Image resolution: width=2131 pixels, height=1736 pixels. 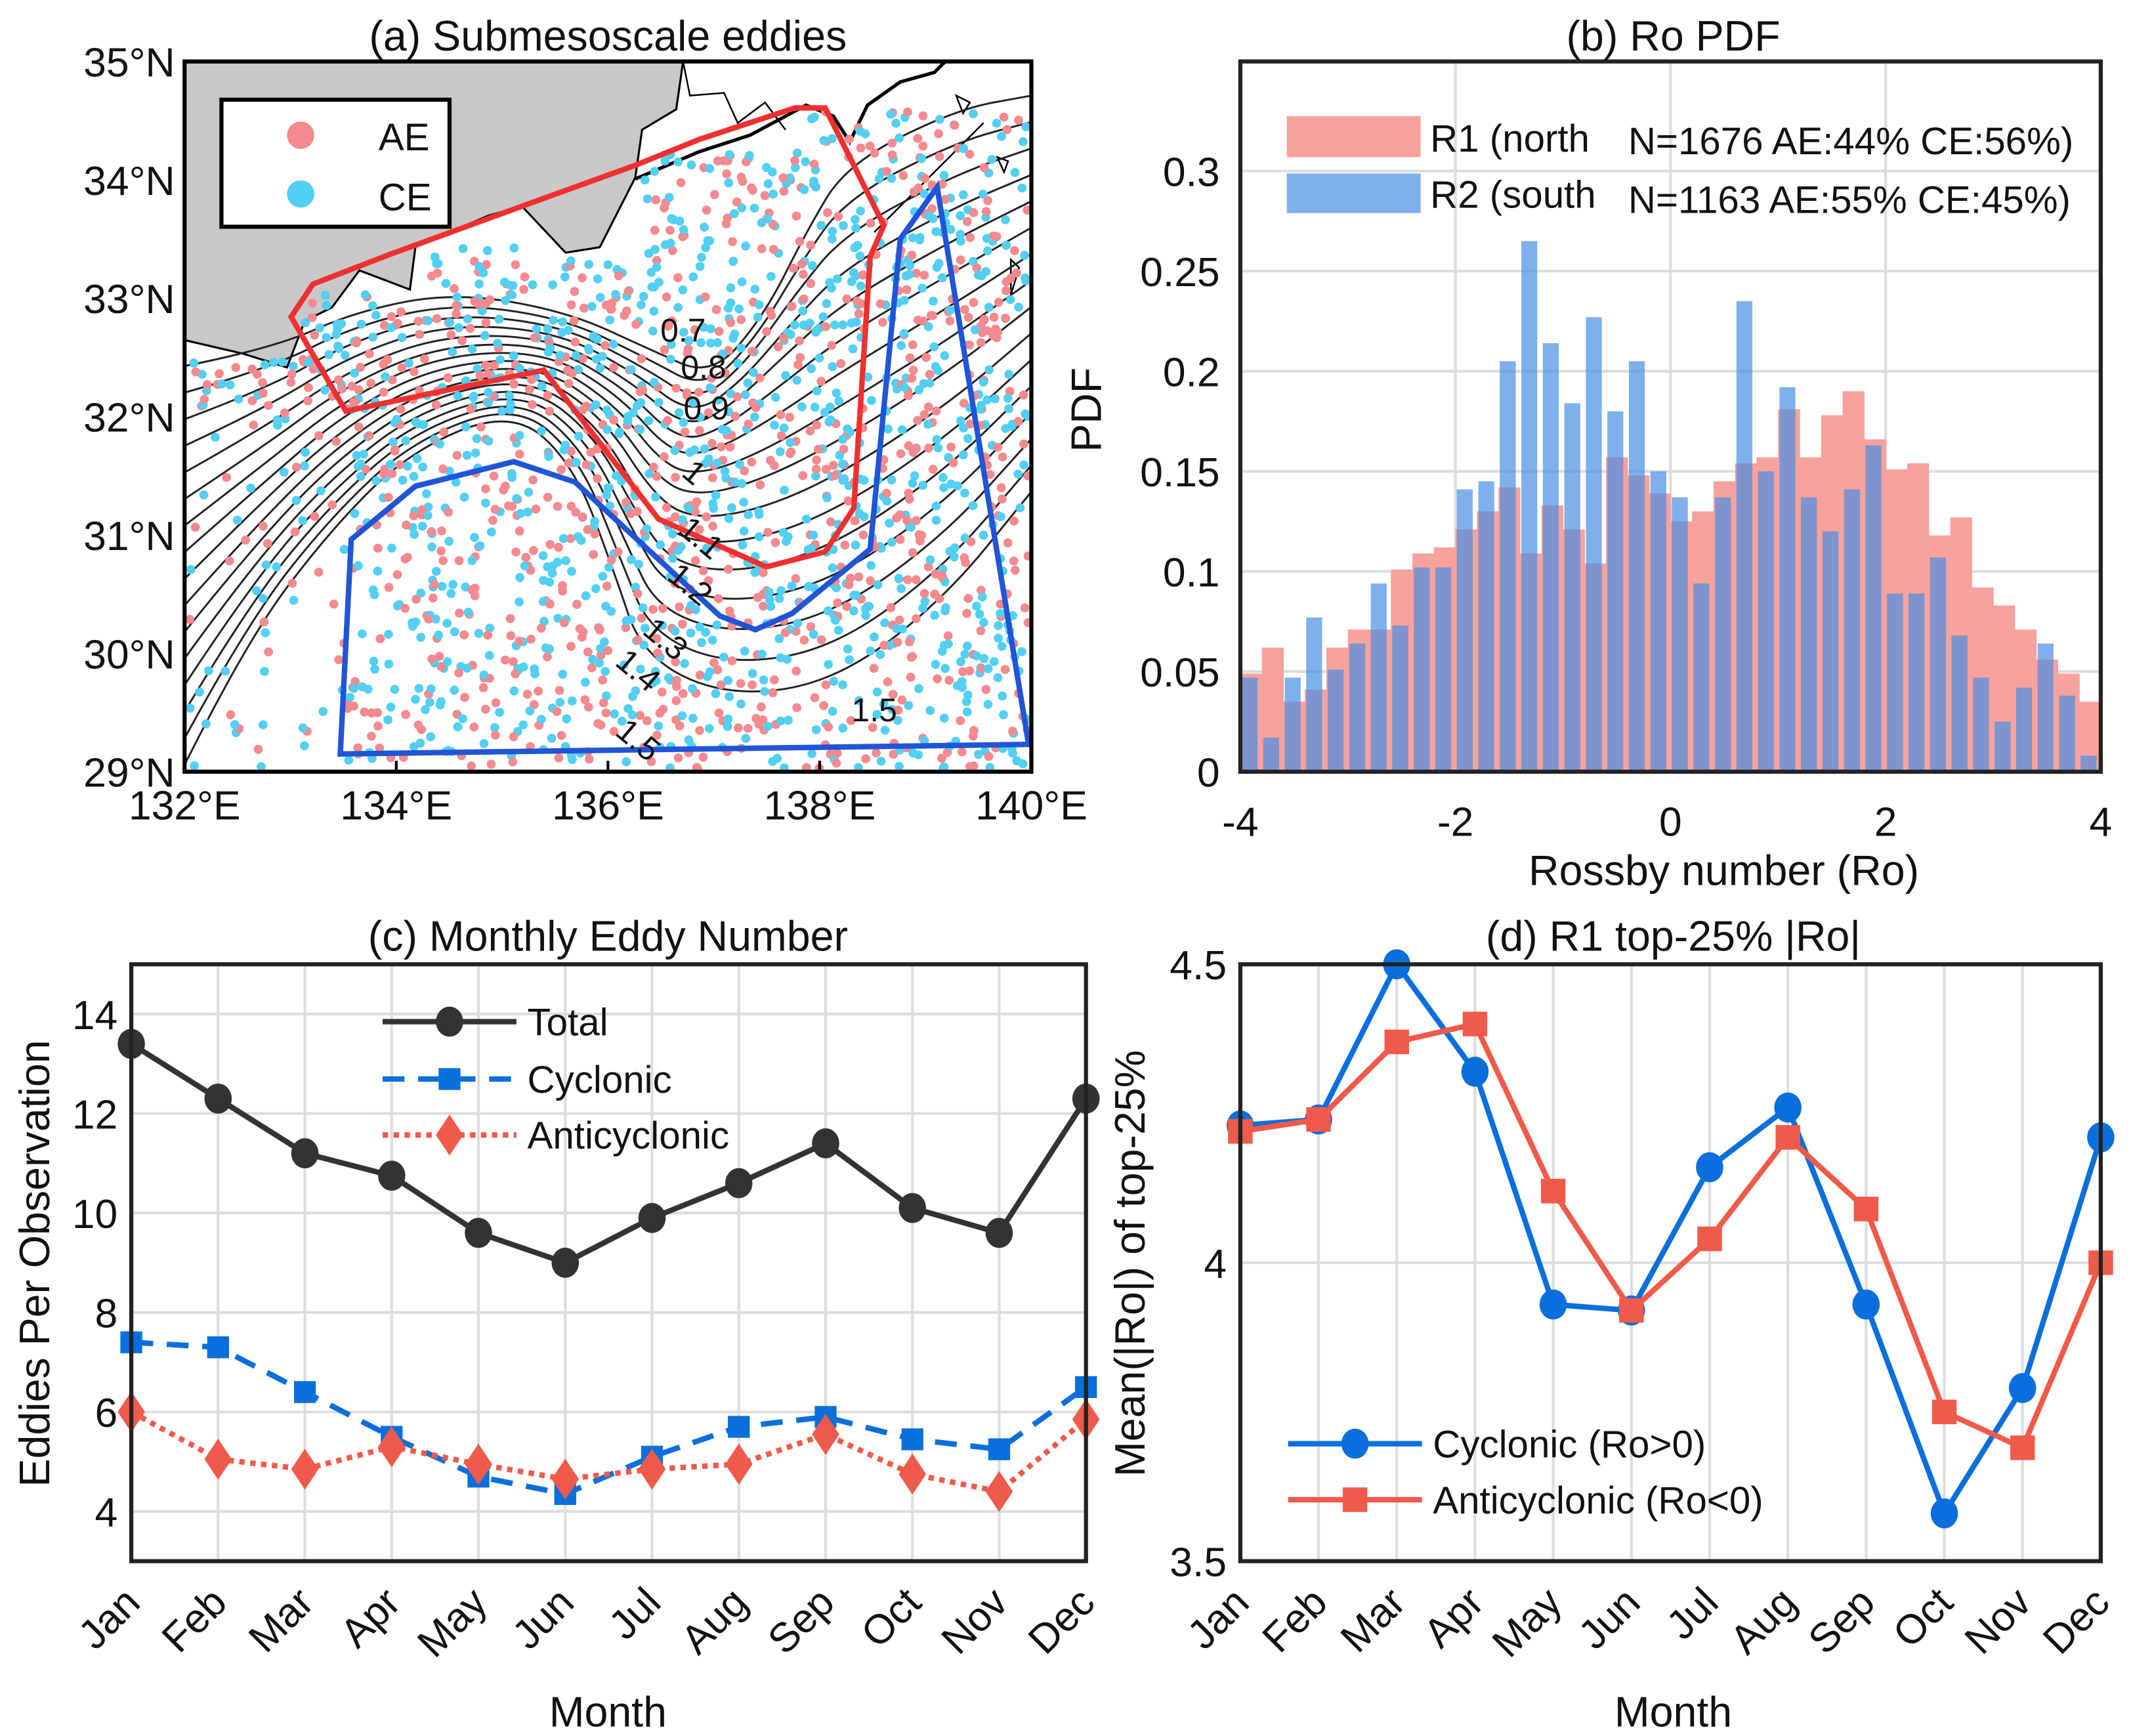 What do you see at coordinates (609, 1452) in the screenshot?
I see `series-line-anticyclonic` at bounding box center [609, 1452].